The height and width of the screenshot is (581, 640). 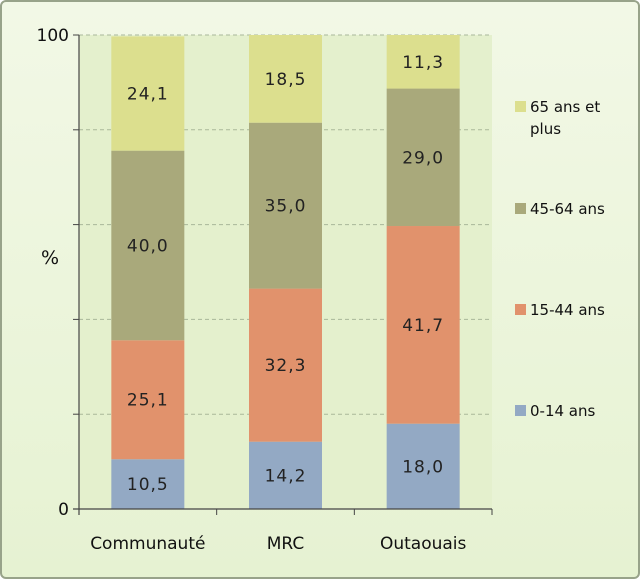 I want to click on data-label: 11,3, so click(x=423, y=63).